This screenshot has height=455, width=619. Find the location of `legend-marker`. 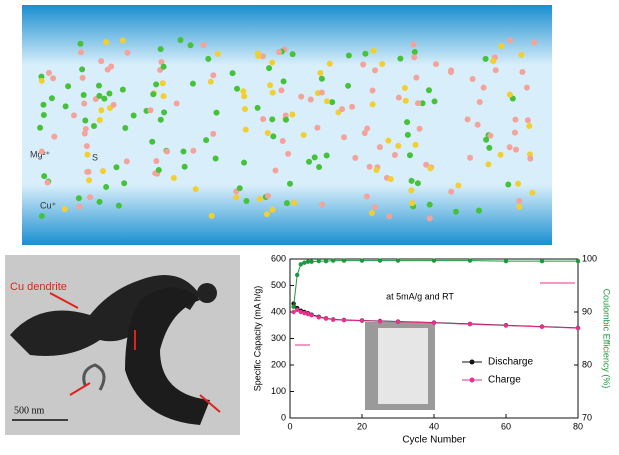

legend-marker is located at coordinates (472, 362).